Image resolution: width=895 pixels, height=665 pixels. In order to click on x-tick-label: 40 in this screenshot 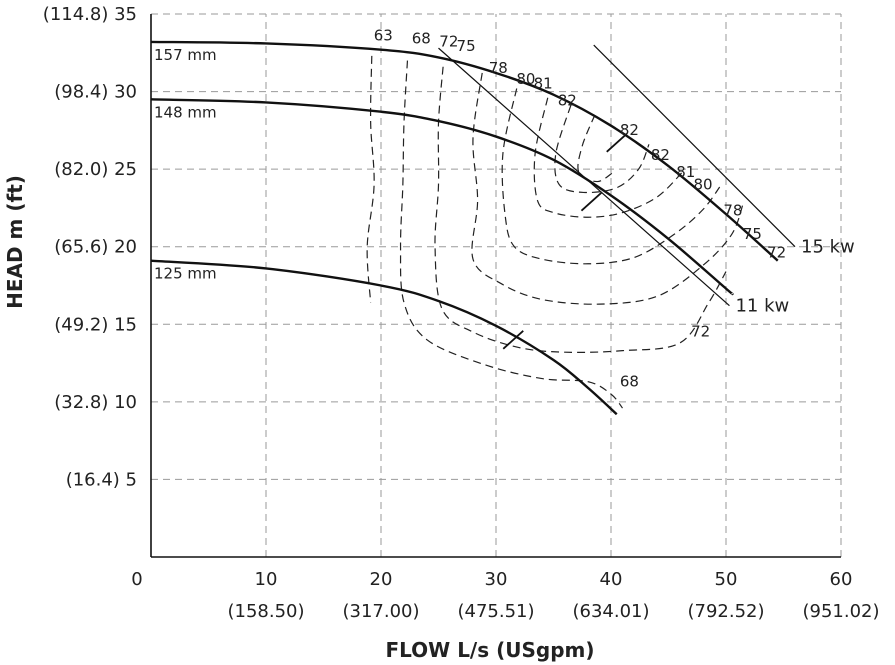, I will do `click(611, 579)`.